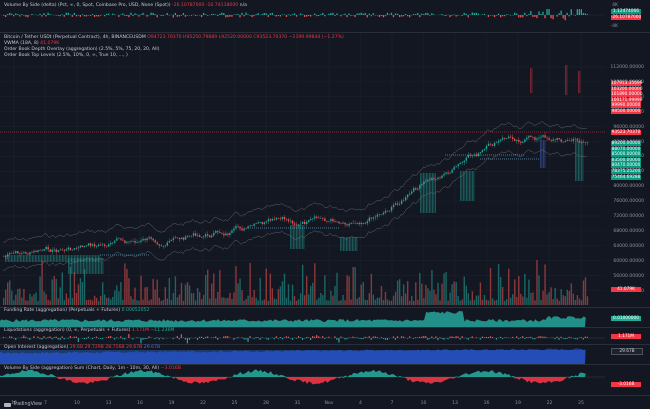 This screenshot has height=409, width=650. Describe the element at coordinates (626, 171) in the screenshot. I see `bid-level-tag: 78375.25200` at that location.